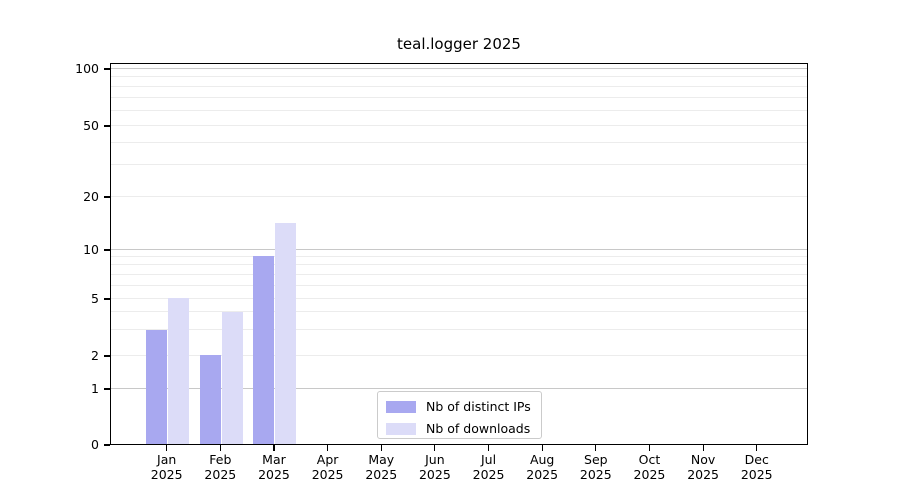 This screenshot has width=900, height=500. Describe the element at coordinates (756, 459) in the screenshot. I see `x-tick-month: Dec` at that location.